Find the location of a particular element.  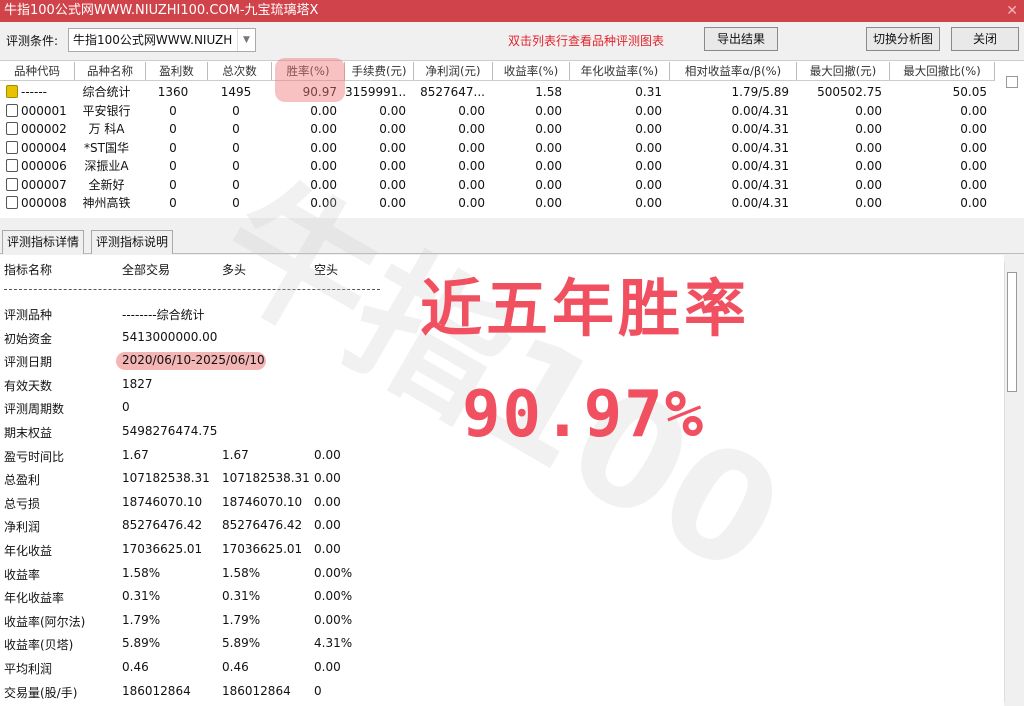

detail-cell: 1.58% is located at coordinates (241, 572).